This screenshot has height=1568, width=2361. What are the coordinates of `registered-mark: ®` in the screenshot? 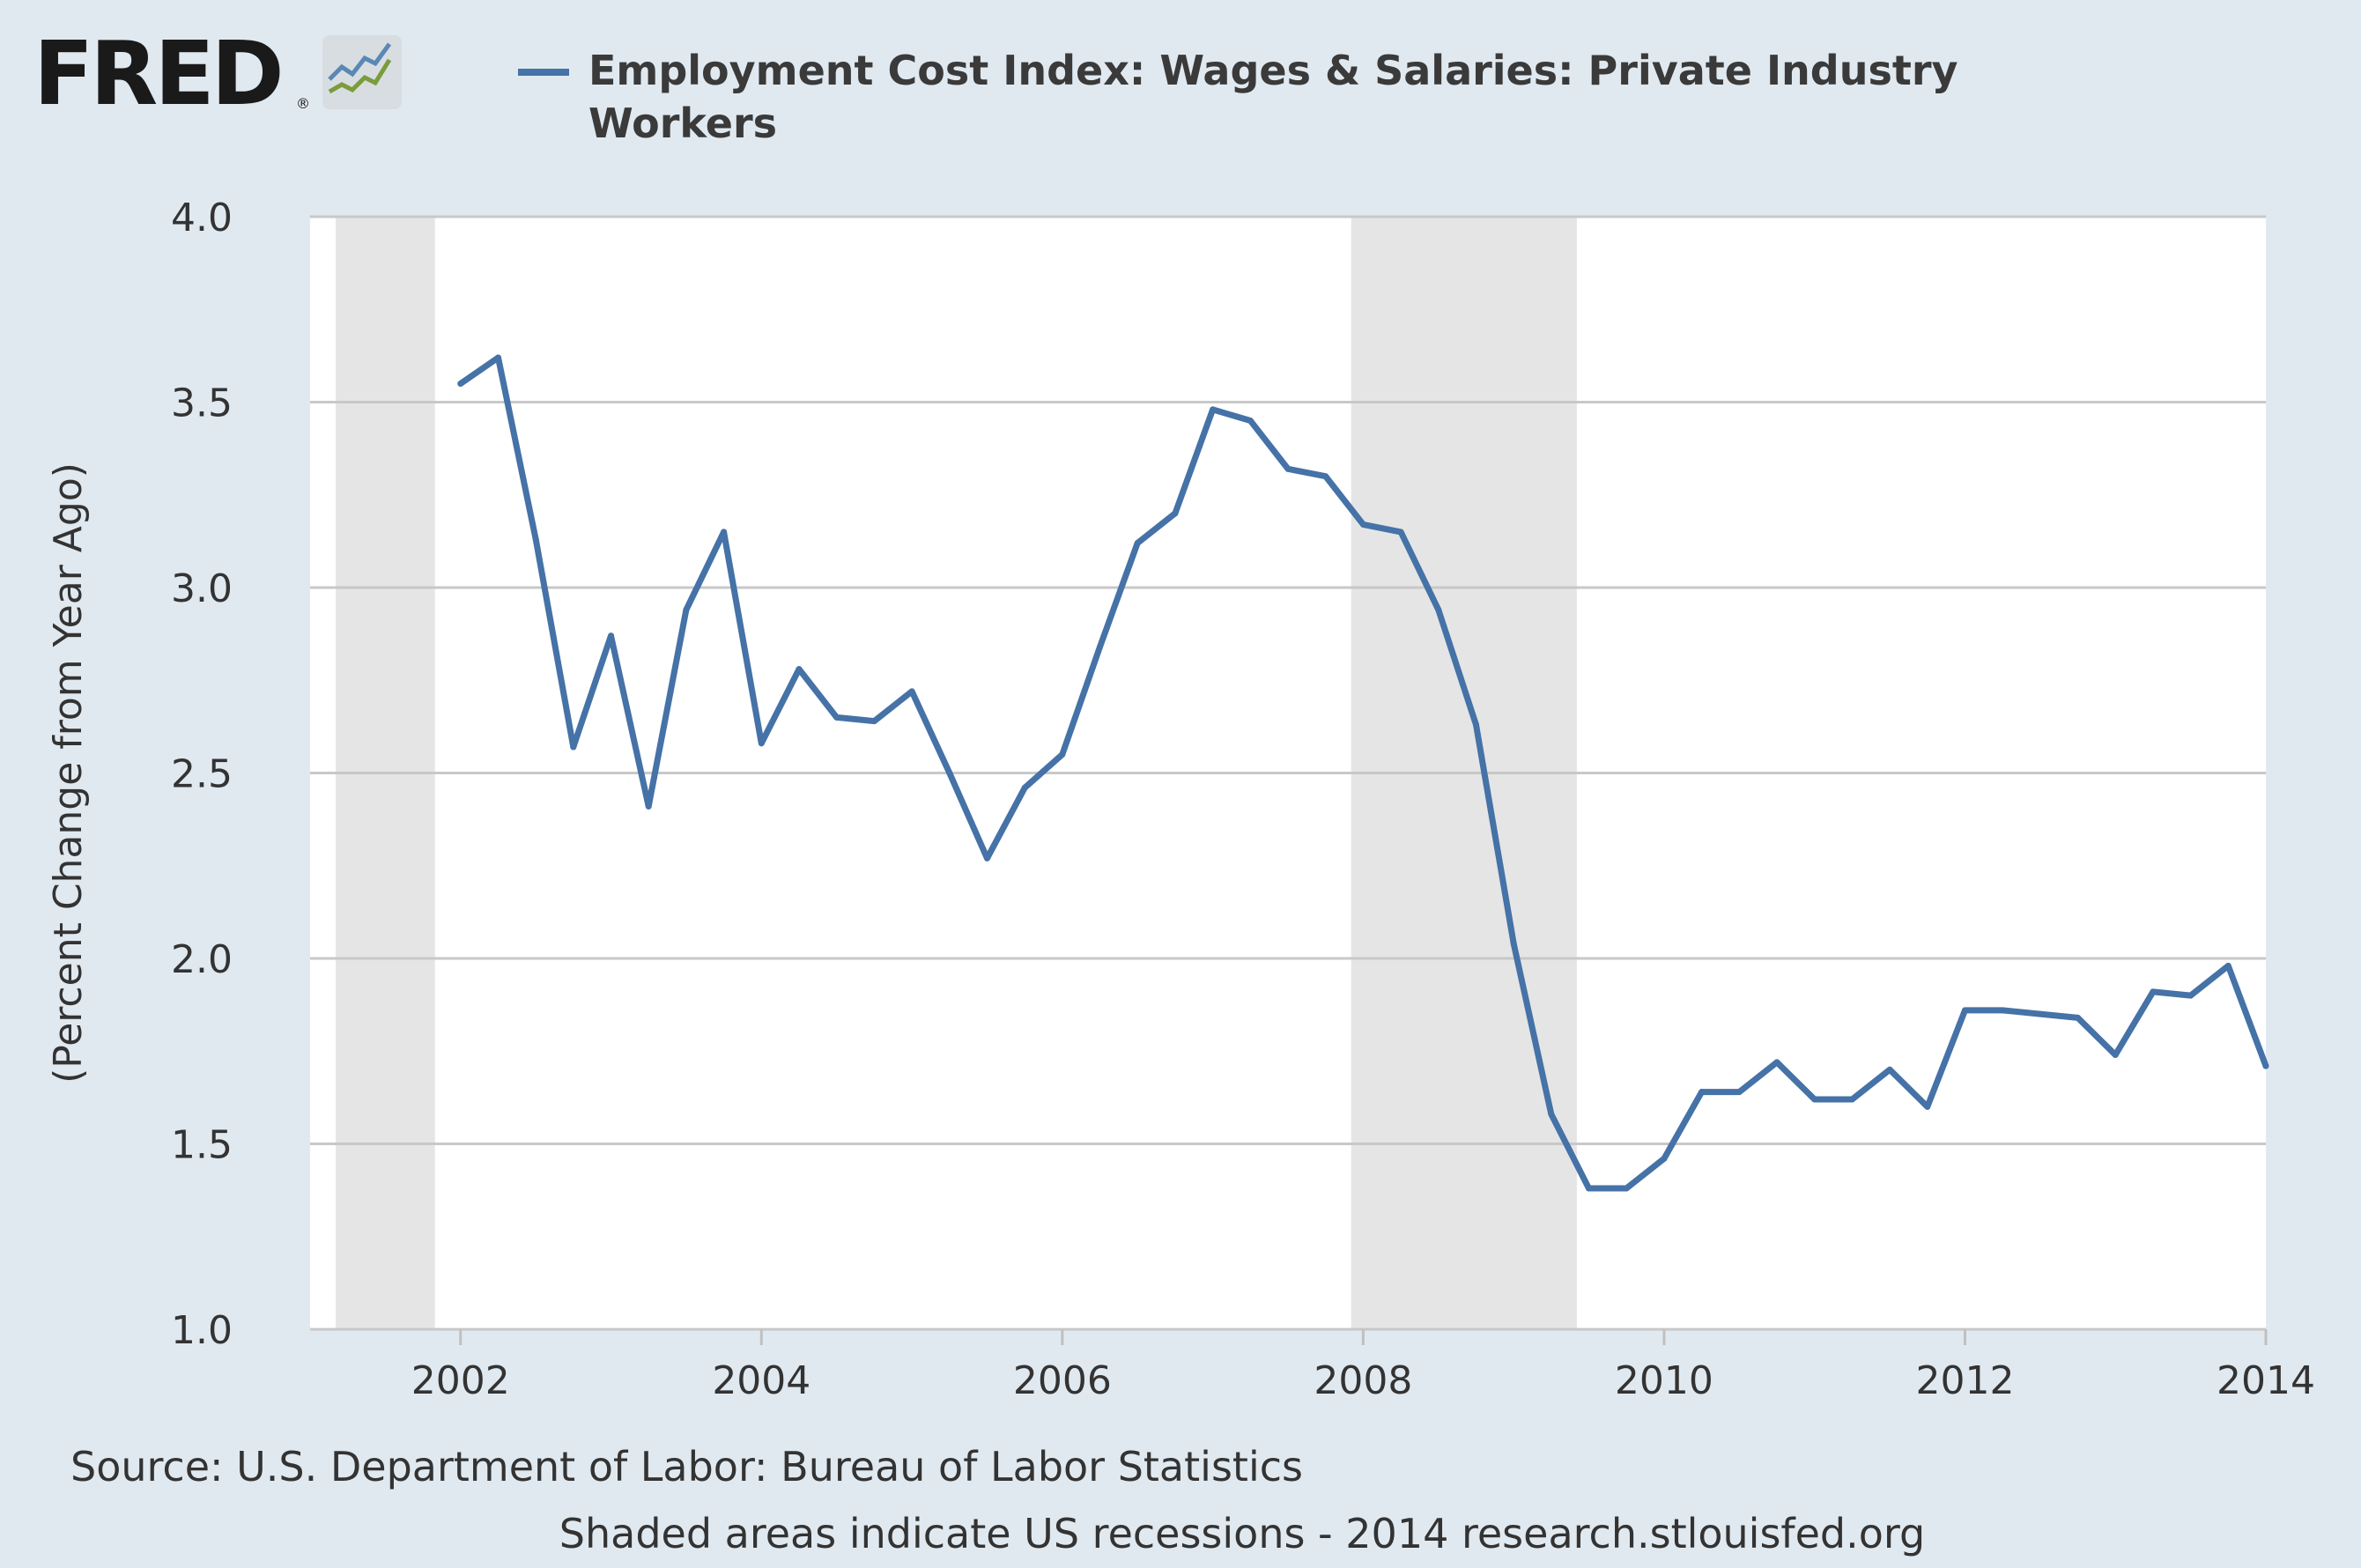 It's located at (303, 103).